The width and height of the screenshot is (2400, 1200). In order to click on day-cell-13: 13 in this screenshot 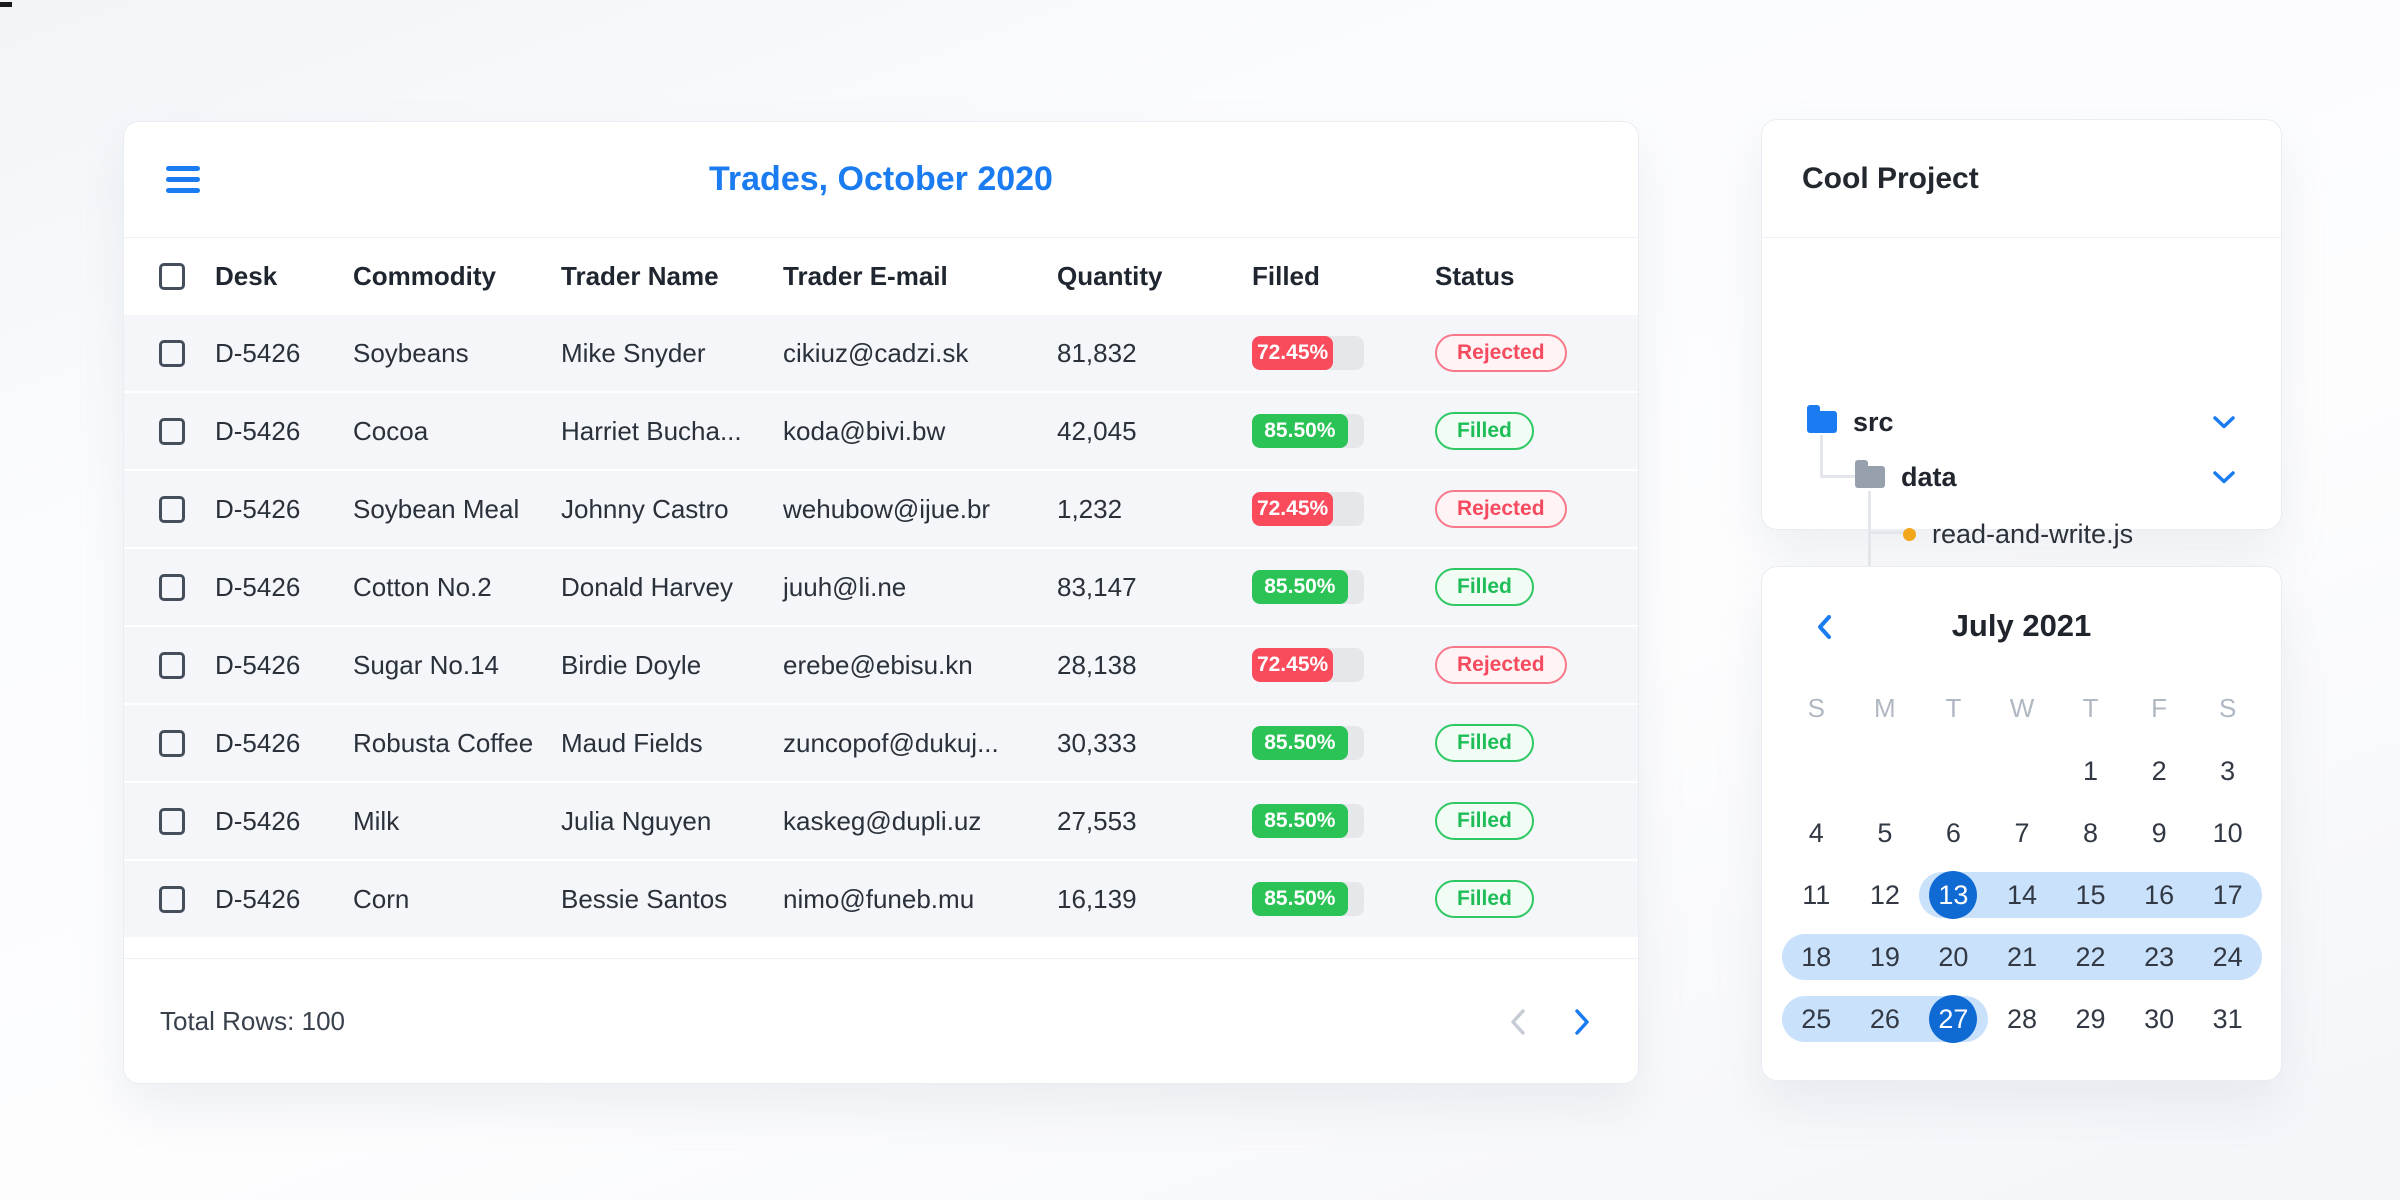, I will do `click(1953, 895)`.